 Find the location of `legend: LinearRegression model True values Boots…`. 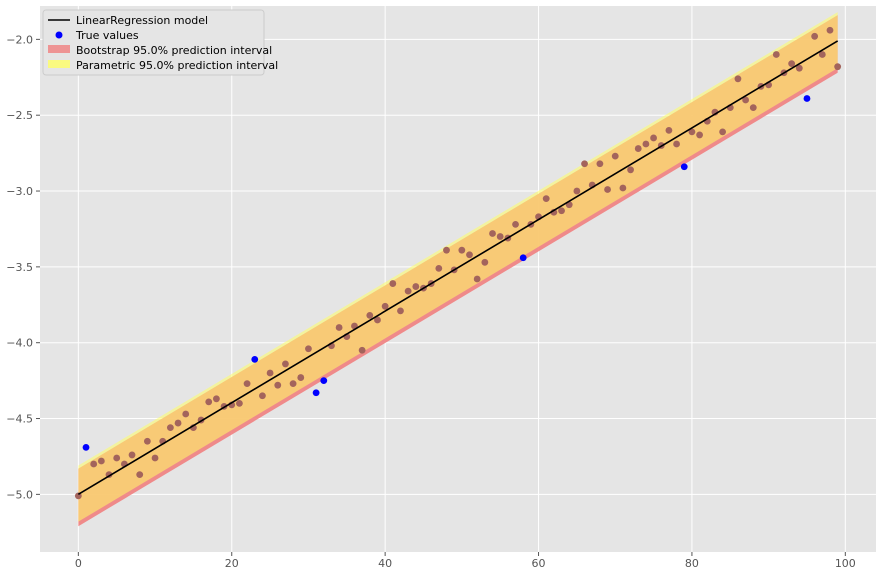

legend: LinearRegression model True values Boots… is located at coordinates (160, 42).